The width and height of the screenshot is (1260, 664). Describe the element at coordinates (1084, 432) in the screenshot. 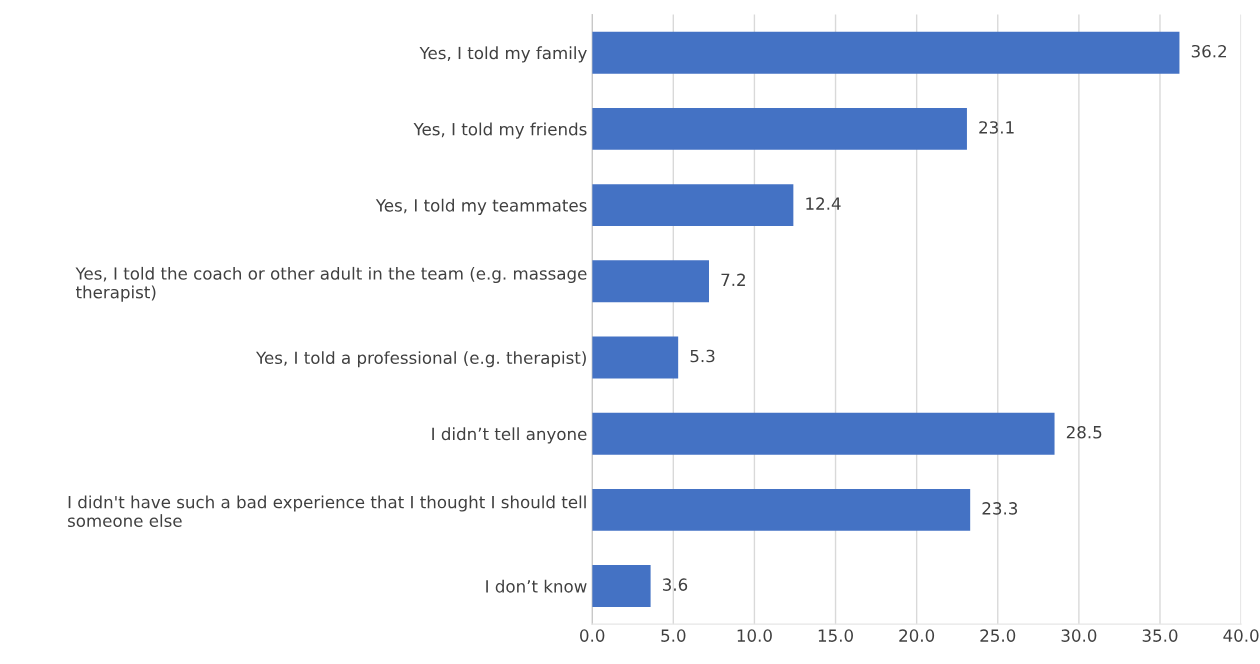

I see `data-label: 28.5` at that location.